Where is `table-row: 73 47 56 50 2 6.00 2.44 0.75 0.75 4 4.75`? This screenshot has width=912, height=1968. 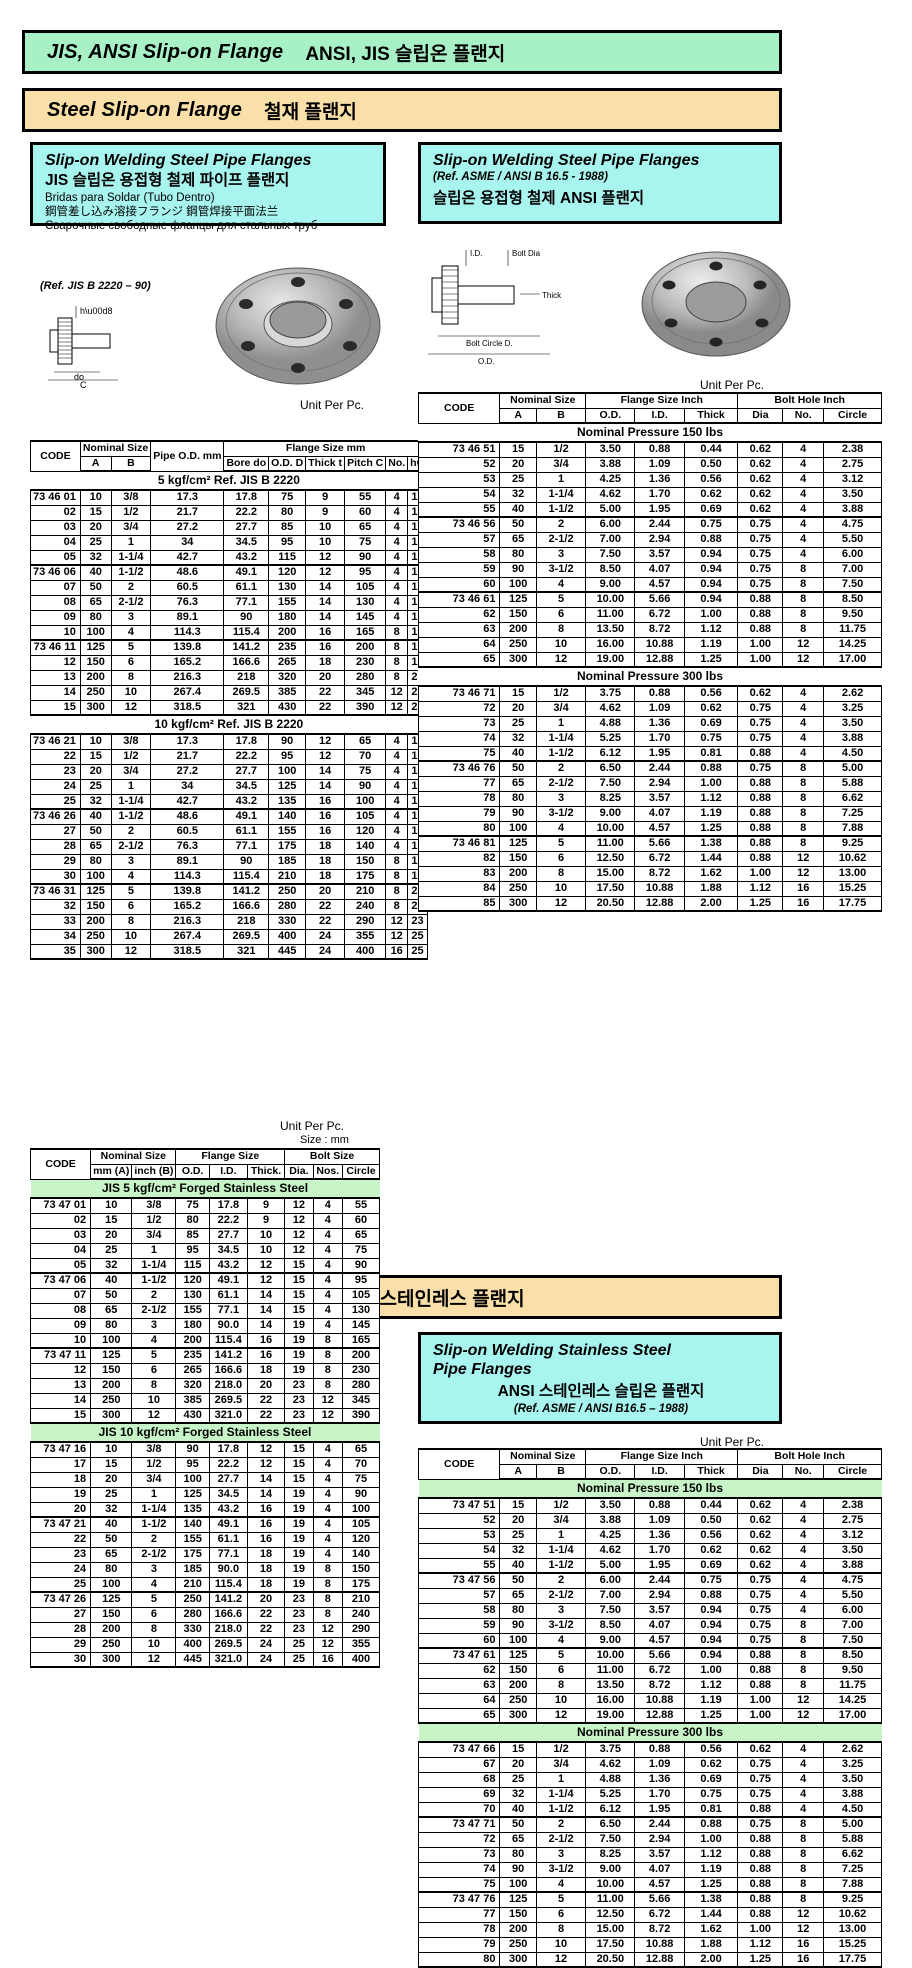 table-row: 73 47 56 50 2 6.00 2.44 0.75 0.75 4 4.75 is located at coordinates (649, 1580).